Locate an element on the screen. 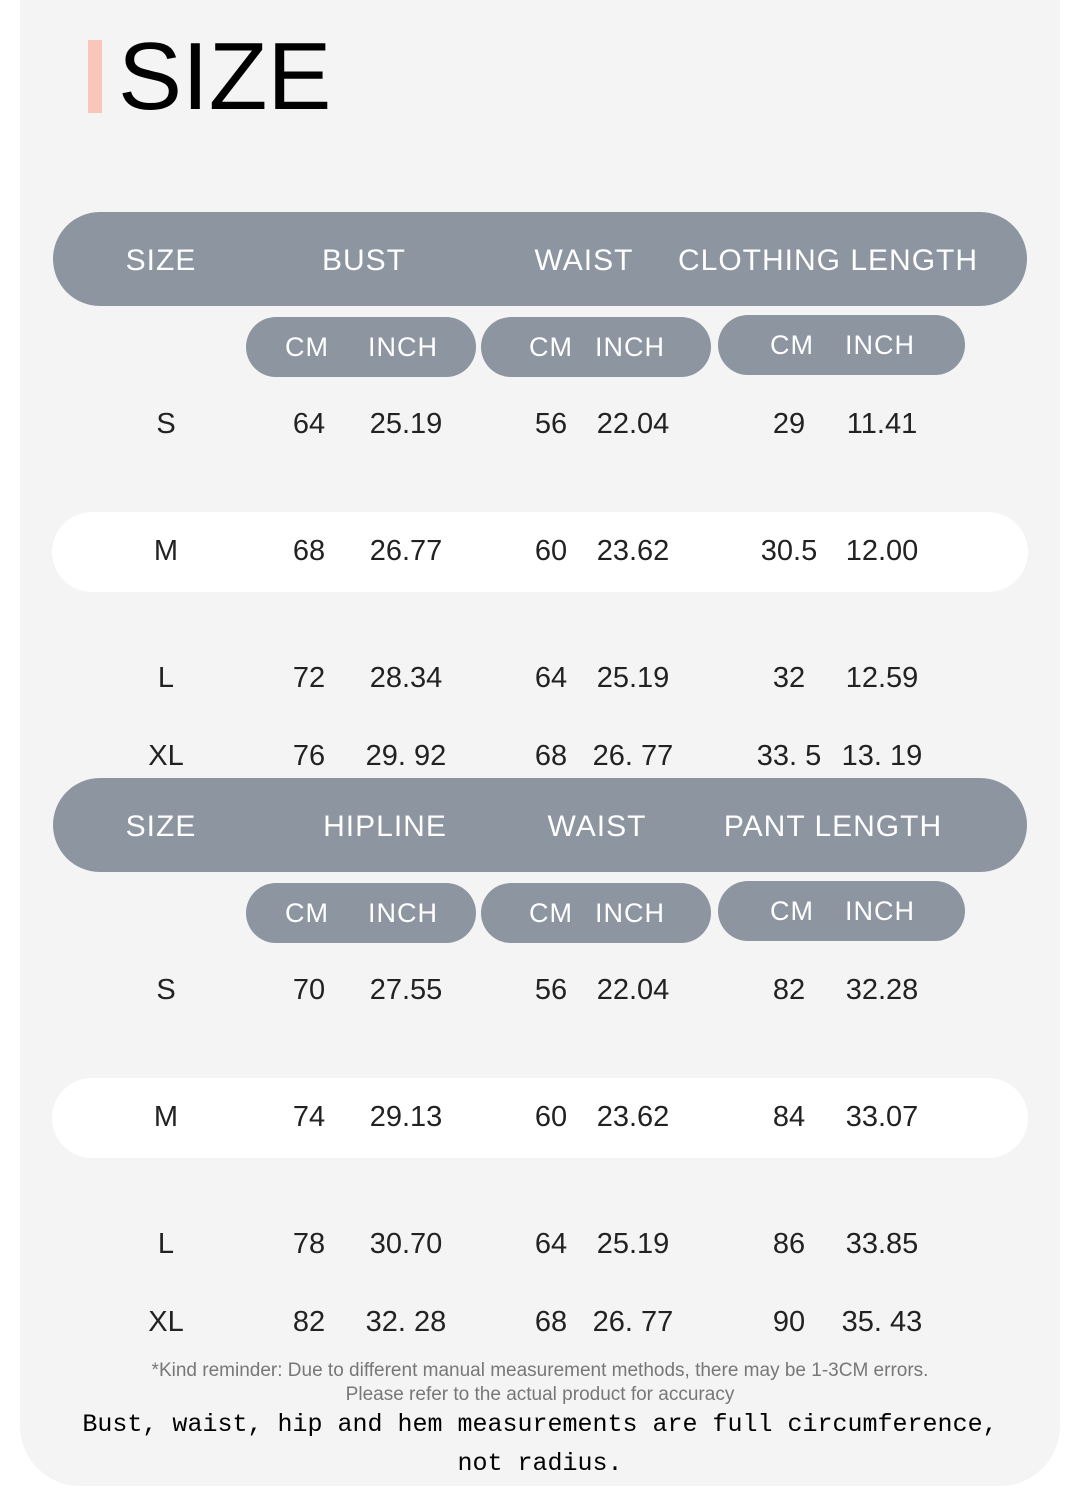 This screenshot has height=1504, width=1080. measurement-value: 70 is located at coordinates (309, 990).